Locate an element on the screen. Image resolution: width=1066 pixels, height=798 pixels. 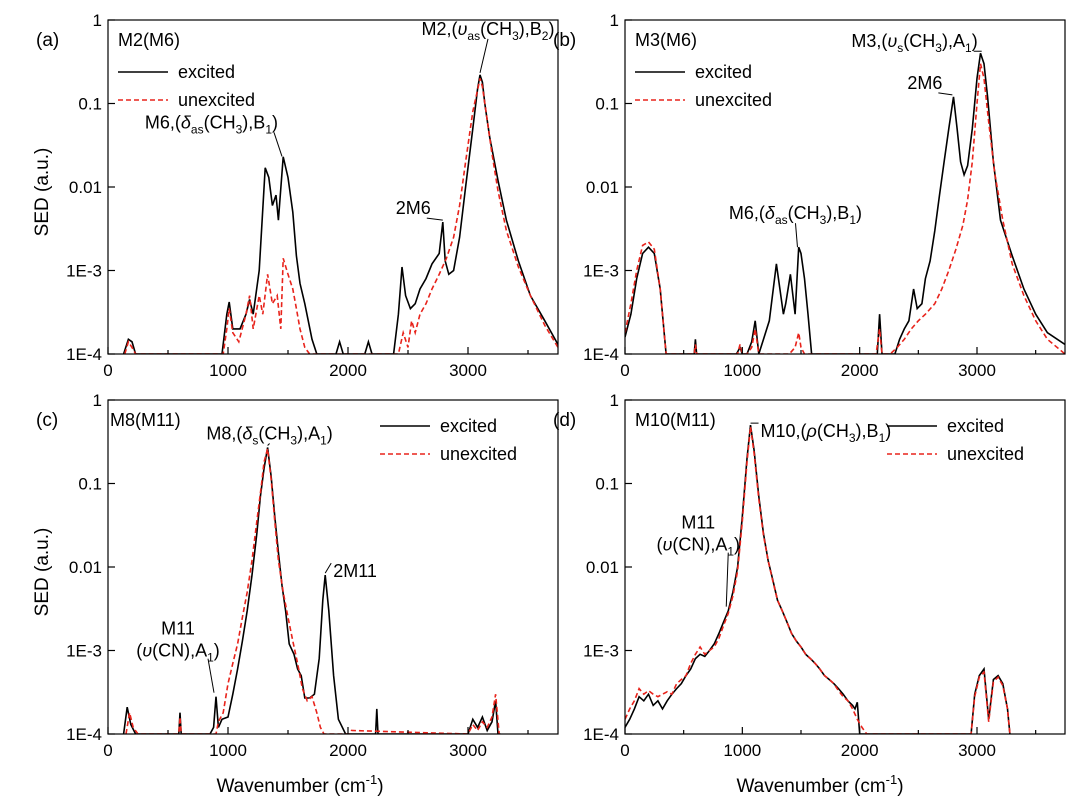
panel-title: M3(M6) is located at coordinates (666, 40).